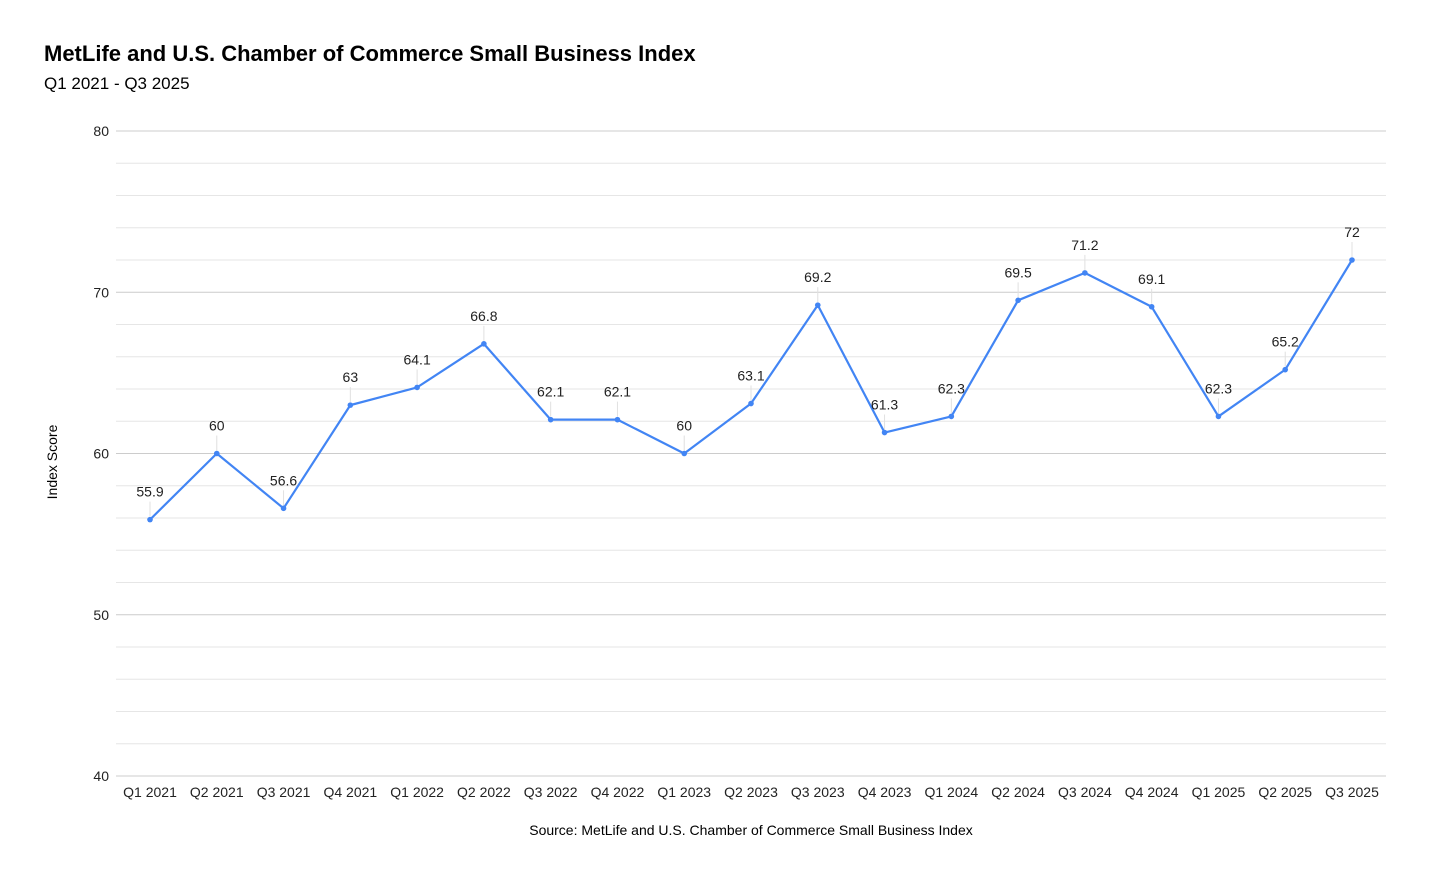 The width and height of the screenshot is (1430, 883). Describe the element at coordinates (1018, 792) in the screenshot. I see `x-tick-label: Q2 2024` at that location.